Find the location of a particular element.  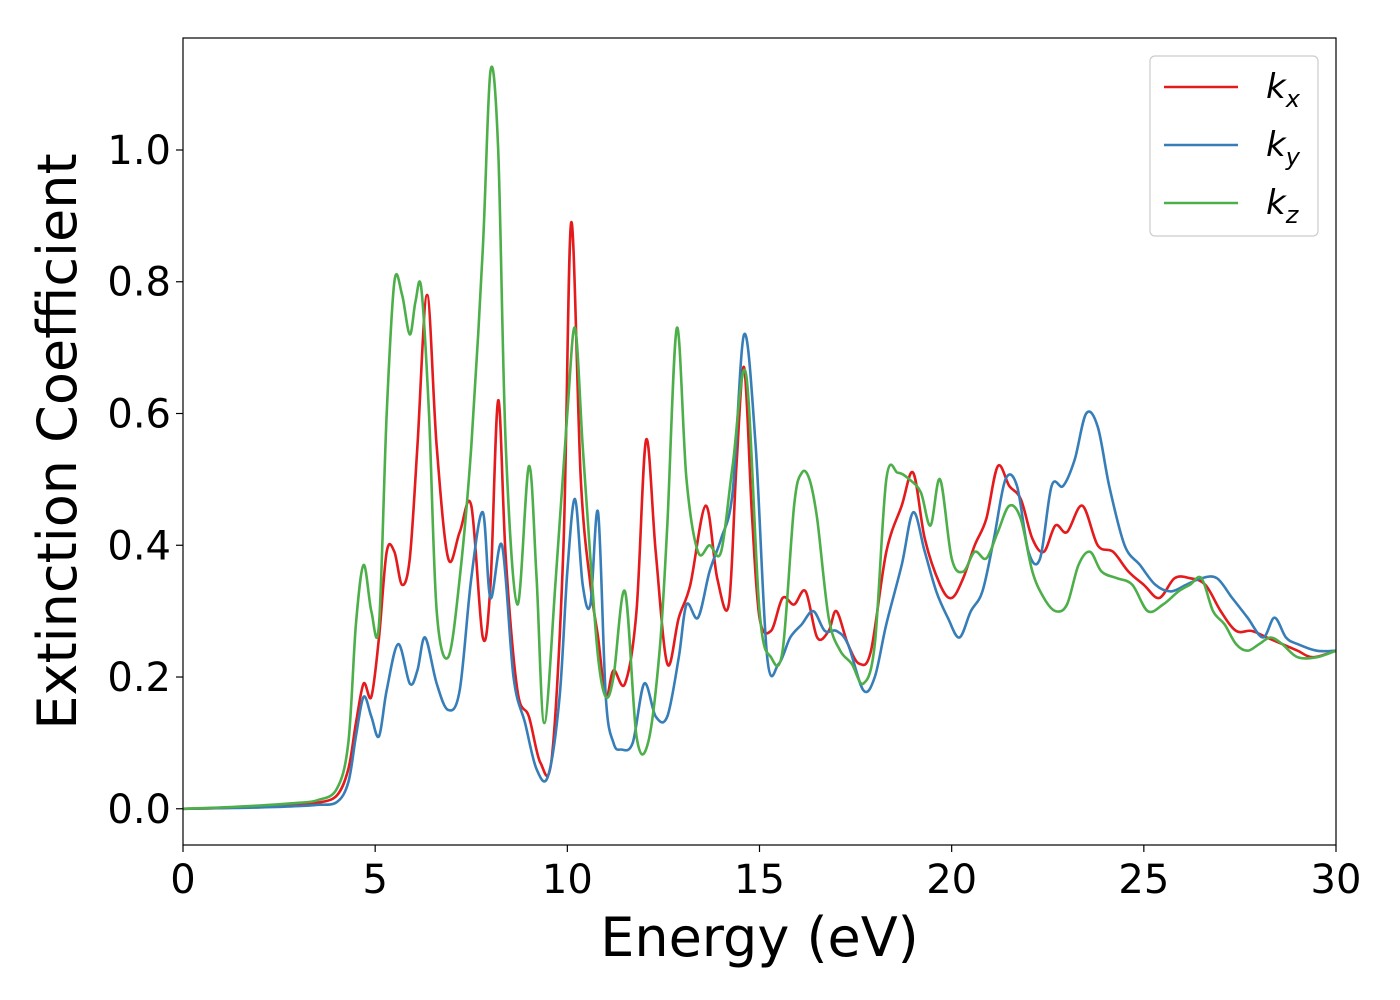

y-tick-label: 0.4 is located at coordinates (139, 546).